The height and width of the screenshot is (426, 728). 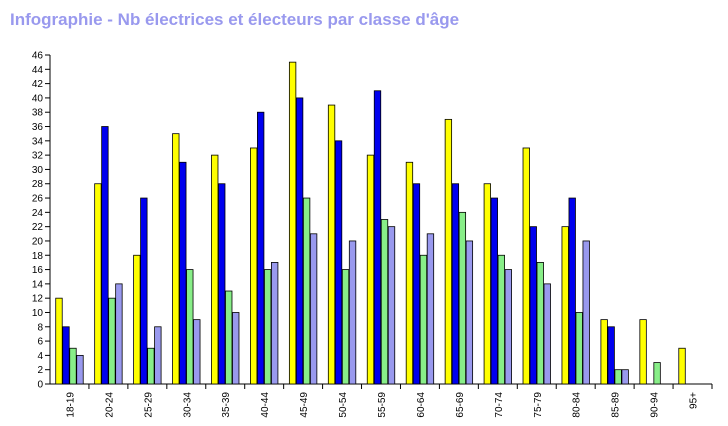 What do you see at coordinates (187, 405) in the screenshot?
I see `x-tick-label: 30-34` at bounding box center [187, 405].